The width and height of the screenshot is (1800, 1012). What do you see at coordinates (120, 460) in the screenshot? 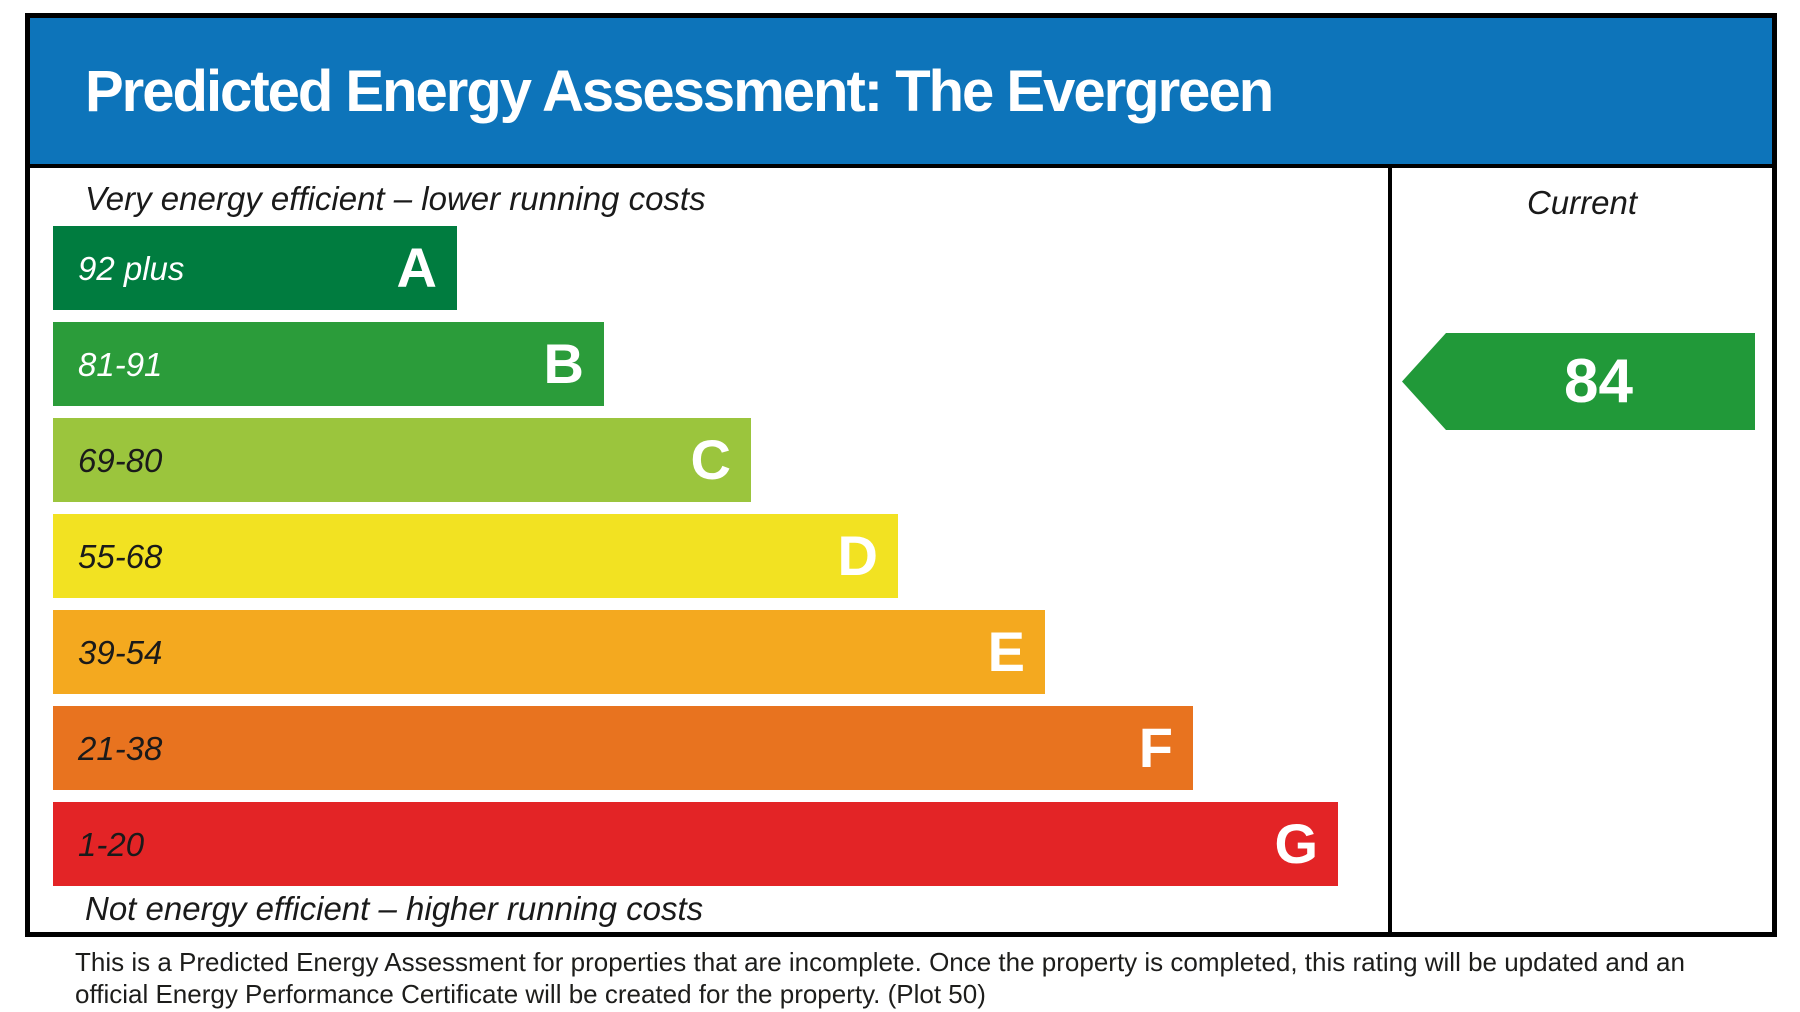
I see `band-range-label: 69-80` at bounding box center [120, 460].